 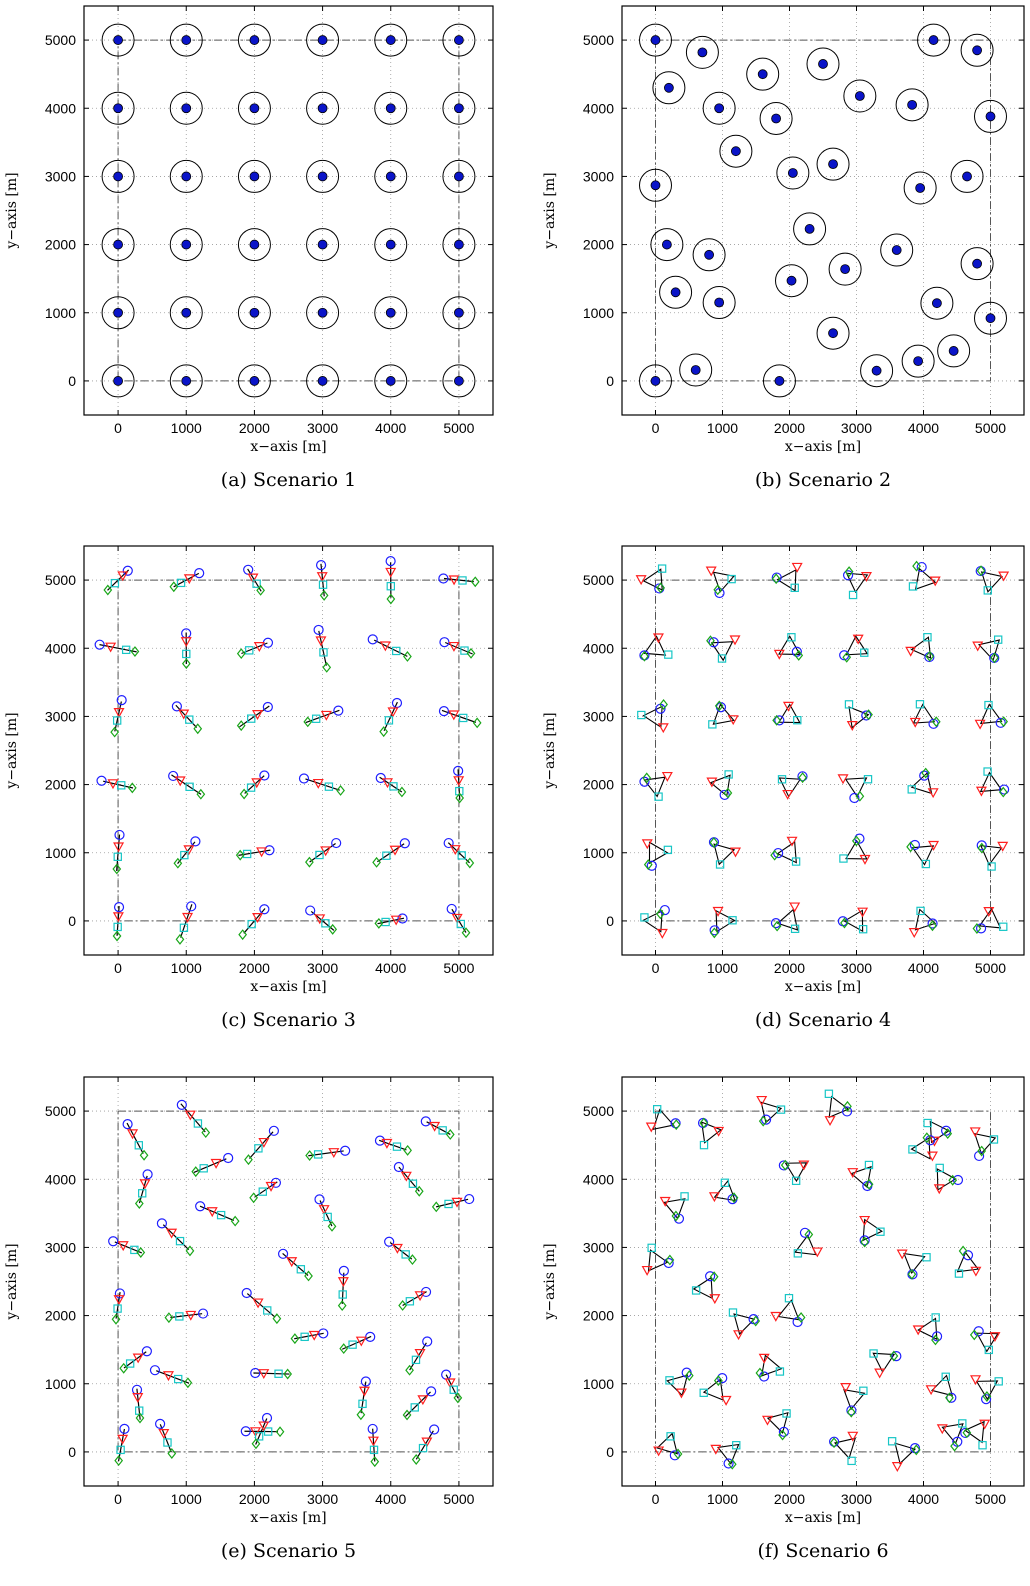 I want to click on x-tick-label: 4000, so click(x=390, y=428).